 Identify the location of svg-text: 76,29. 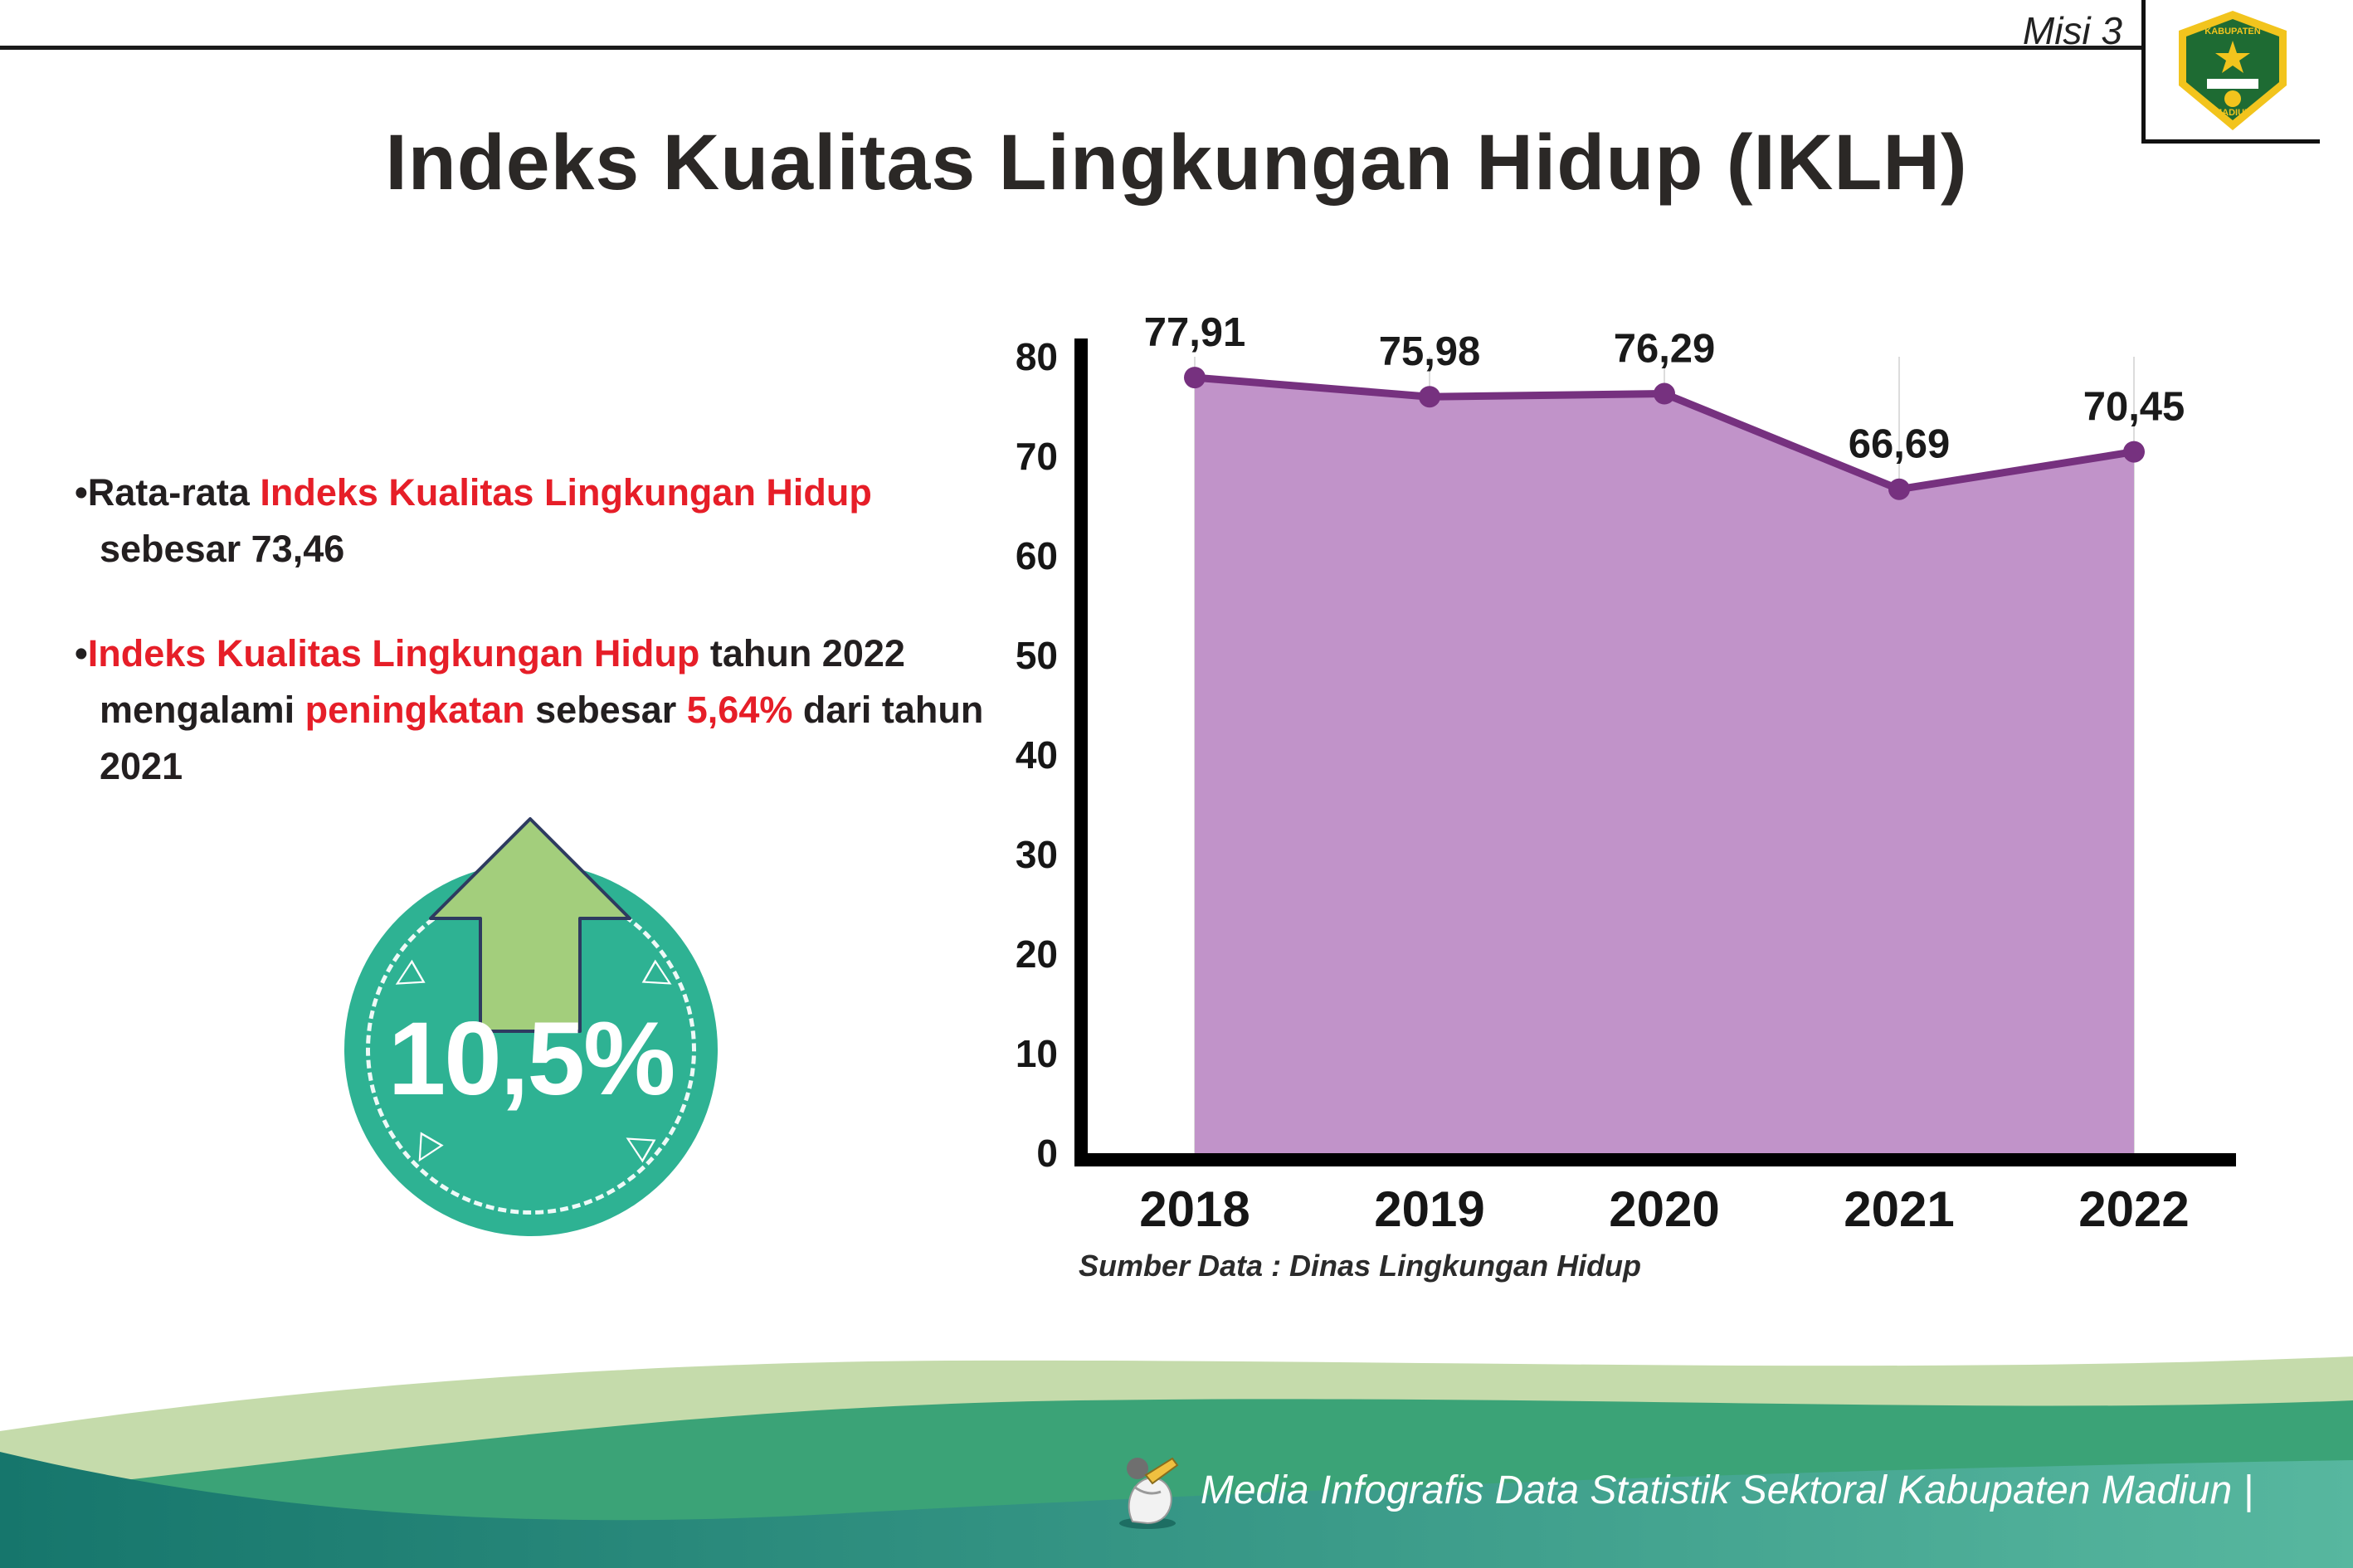
(1665, 349).